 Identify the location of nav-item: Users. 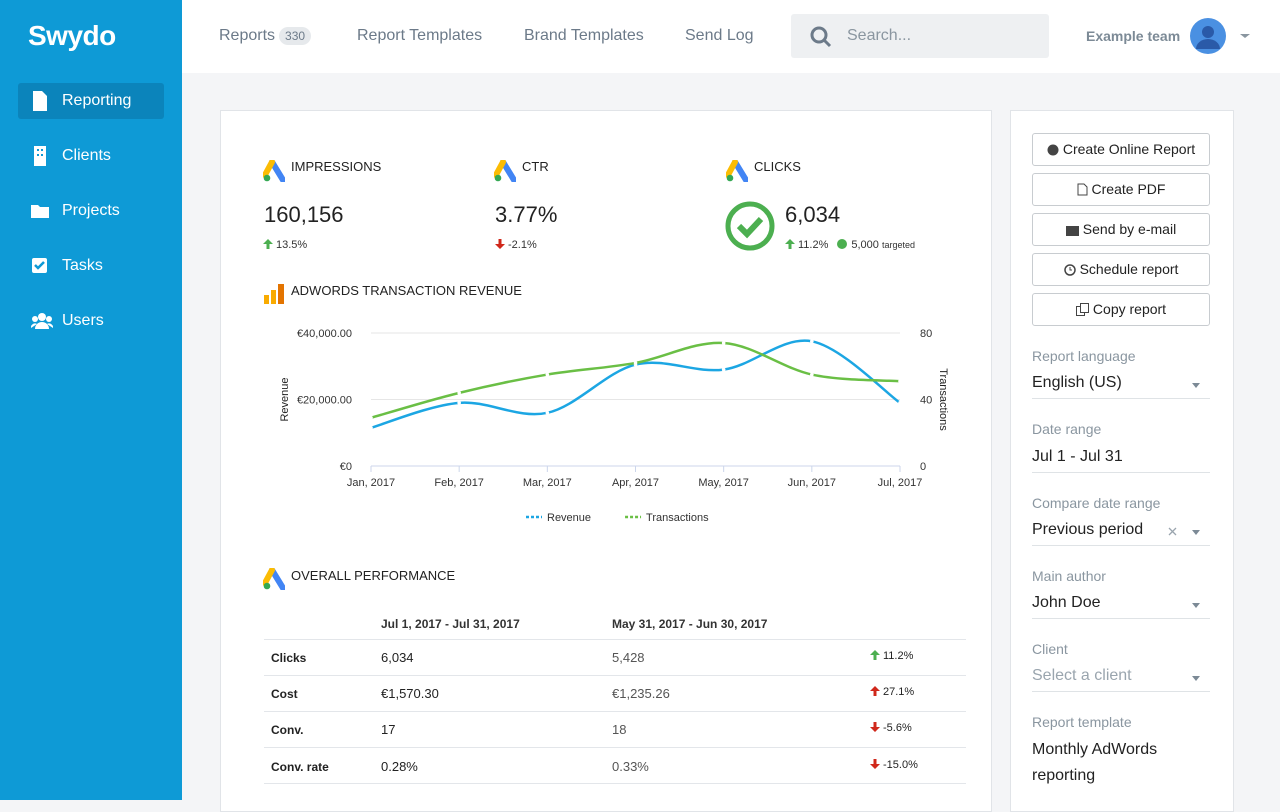
(91, 321).